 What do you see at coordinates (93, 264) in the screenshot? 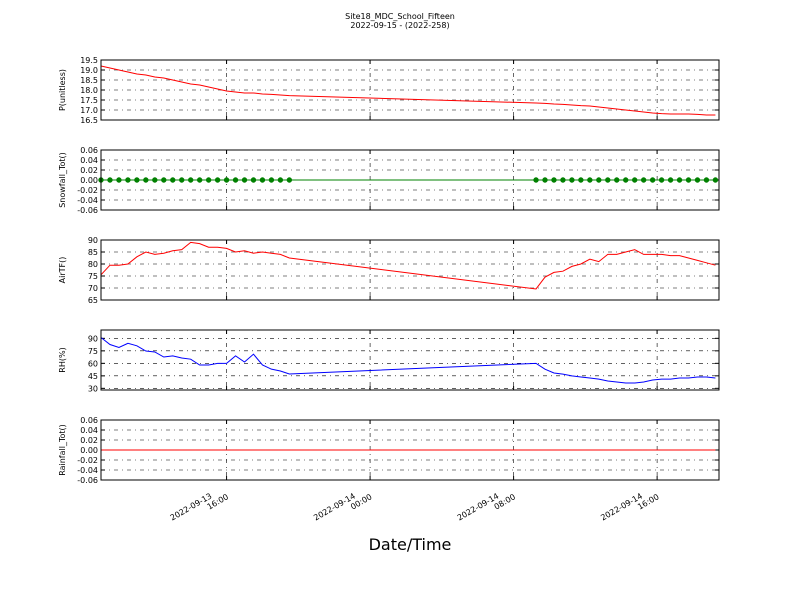
I see `y-tick-label: 80` at bounding box center [93, 264].